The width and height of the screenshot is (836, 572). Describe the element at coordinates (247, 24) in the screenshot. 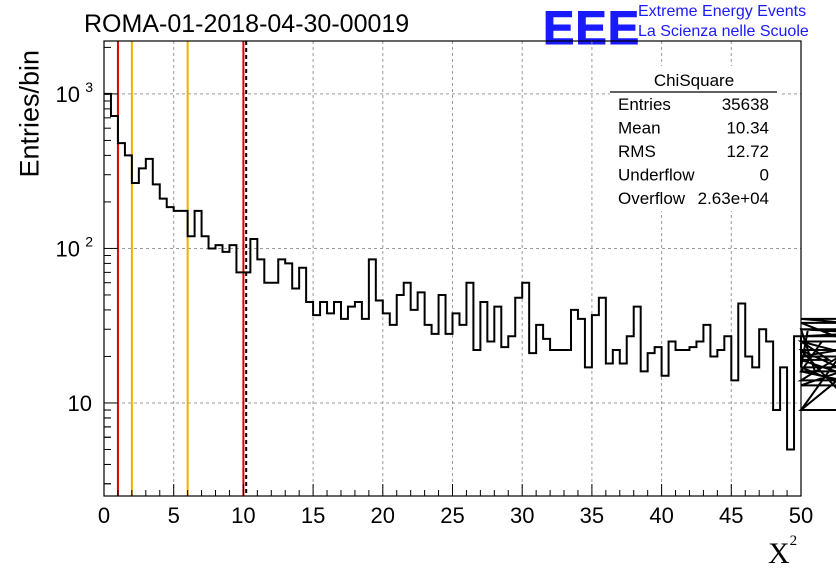

I see `plot-title: ROMA-01-2018-04-30-00019` at that location.